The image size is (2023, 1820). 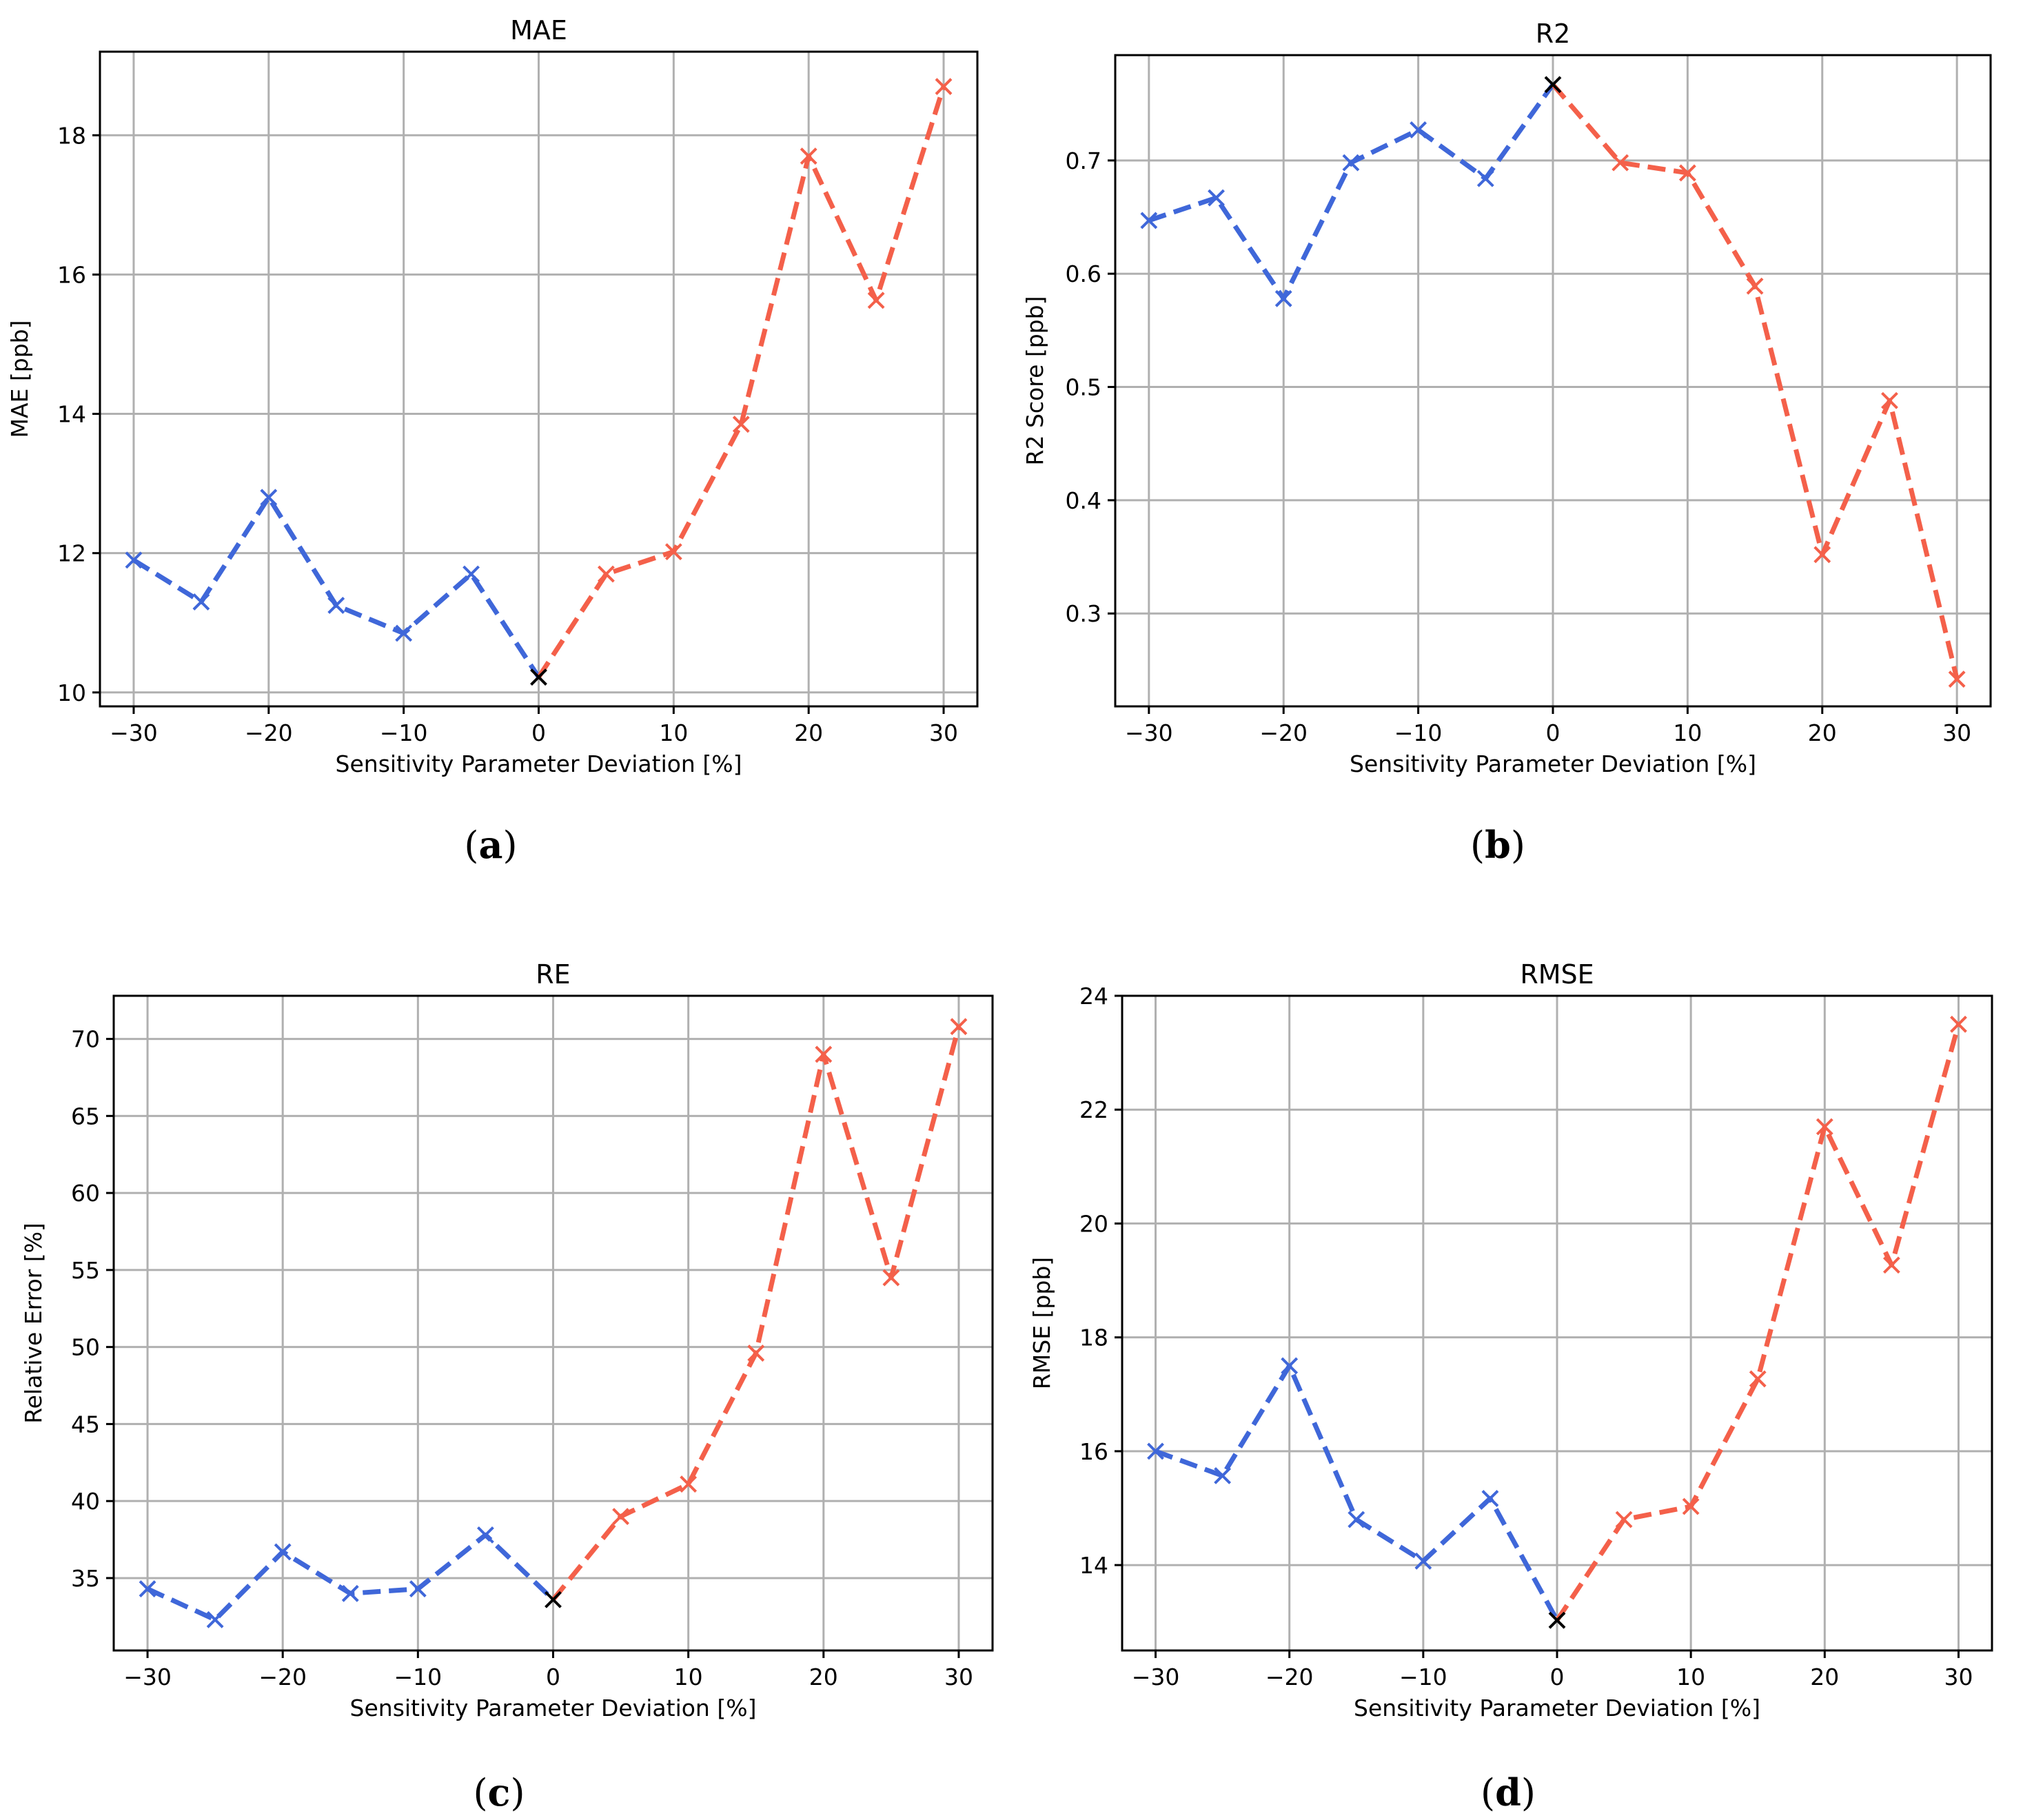 I want to click on y-tick-label: 45, so click(x=85, y=1425).